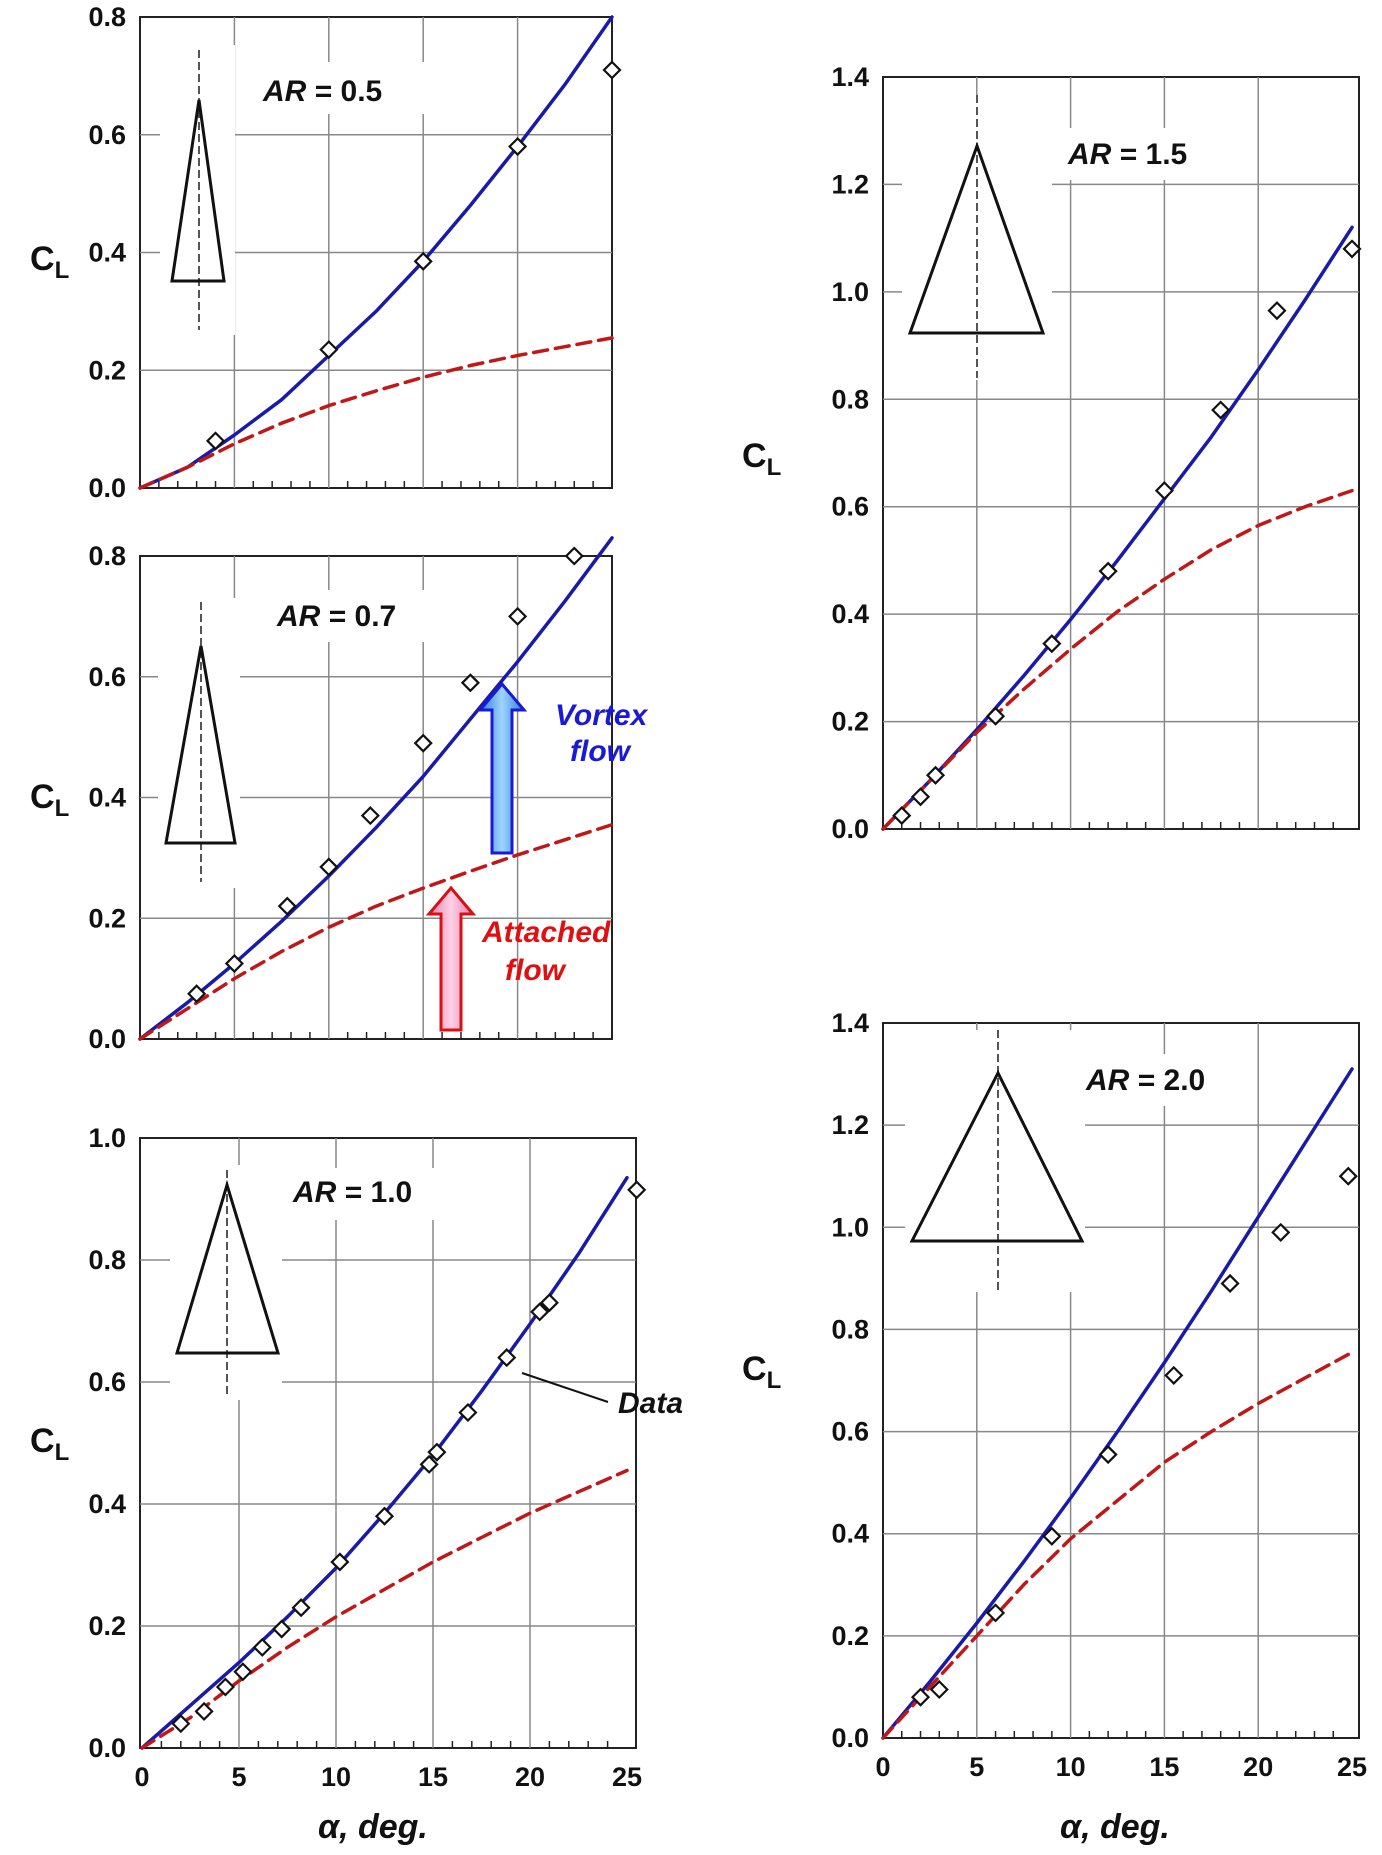 This screenshot has width=1382, height=1855. I want to click on y-tick-labels: 0.0 0.2 0.4 0.6 0.8, so click(107, 797).